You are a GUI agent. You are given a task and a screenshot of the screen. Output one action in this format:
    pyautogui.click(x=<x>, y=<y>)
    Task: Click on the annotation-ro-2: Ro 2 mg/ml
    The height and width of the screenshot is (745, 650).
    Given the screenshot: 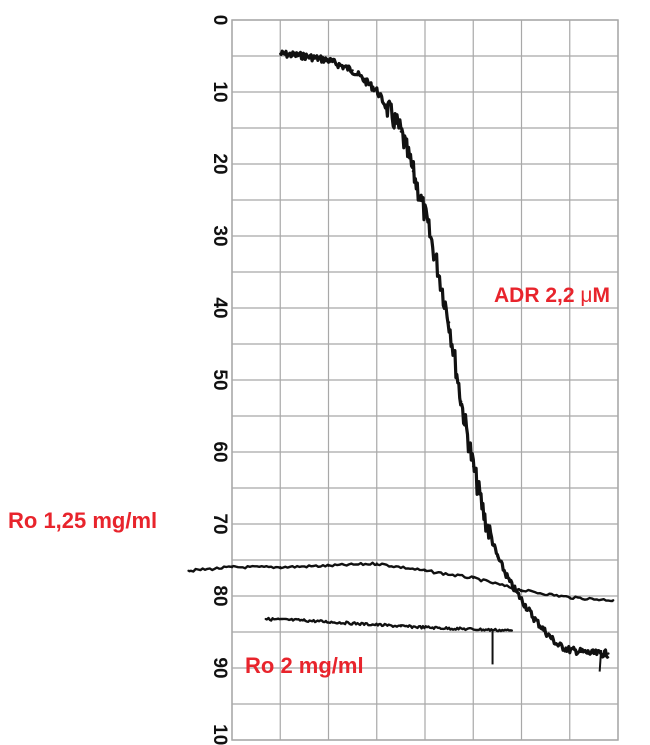 What is the action you would take?
    pyautogui.click(x=304, y=665)
    